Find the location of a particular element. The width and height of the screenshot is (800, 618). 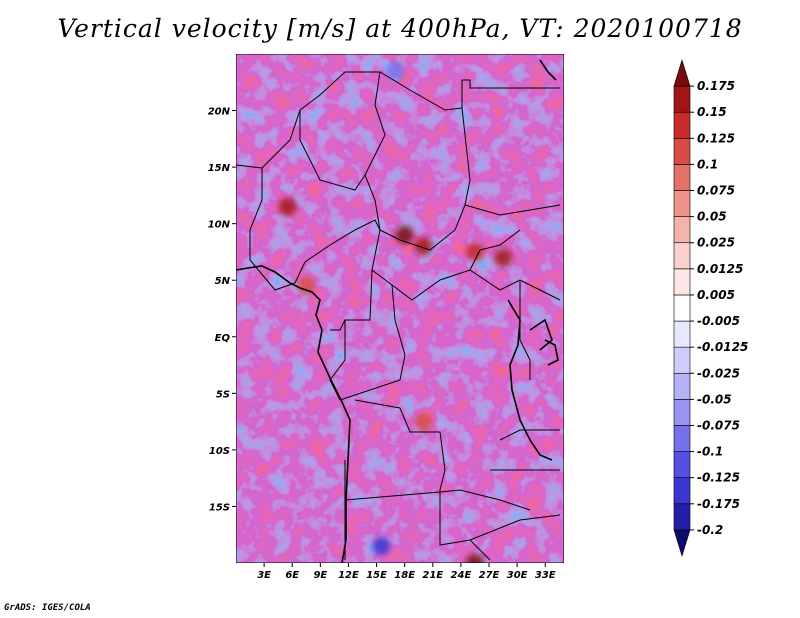

colorbar-label: 0.05 is located at coordinates (712, 217).